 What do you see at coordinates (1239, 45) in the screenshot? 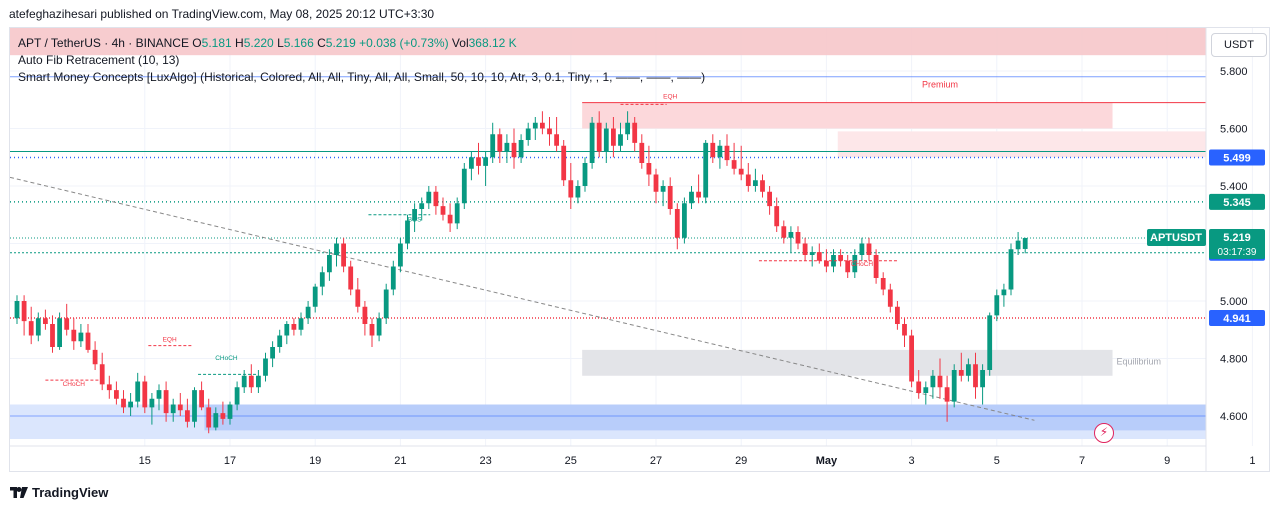
I see `currency-button: USDT` at bounding box center [1239, 45].